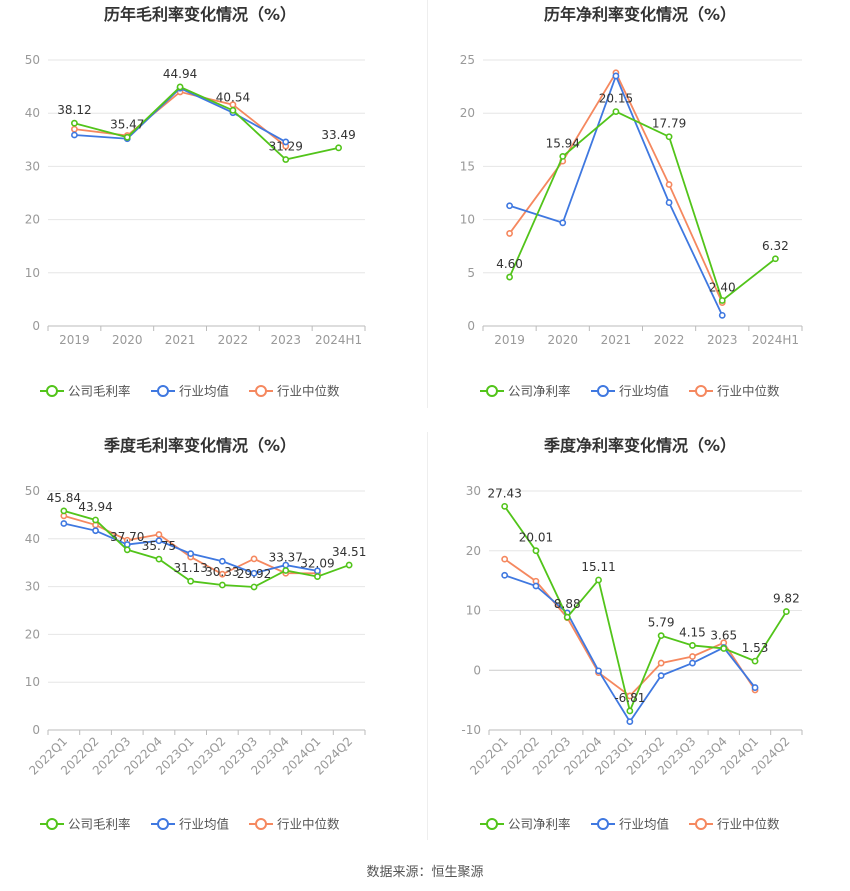 This screenshot has width=850, height=891. Describe the element at coordinates (701, 824) in the screenshot. I see `legend-marker-median` at that location.